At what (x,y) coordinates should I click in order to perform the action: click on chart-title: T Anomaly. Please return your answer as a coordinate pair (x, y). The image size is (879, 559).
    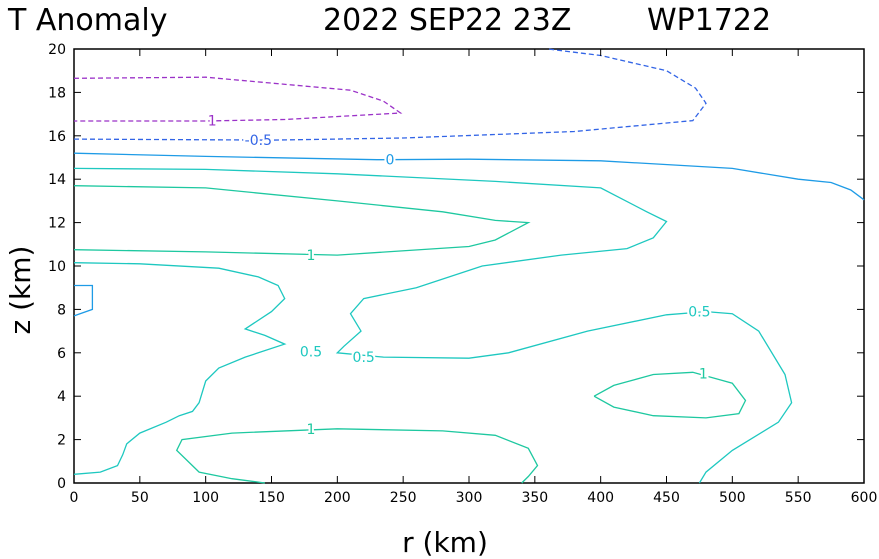
    Looking at the image, I should click on (87, 20).